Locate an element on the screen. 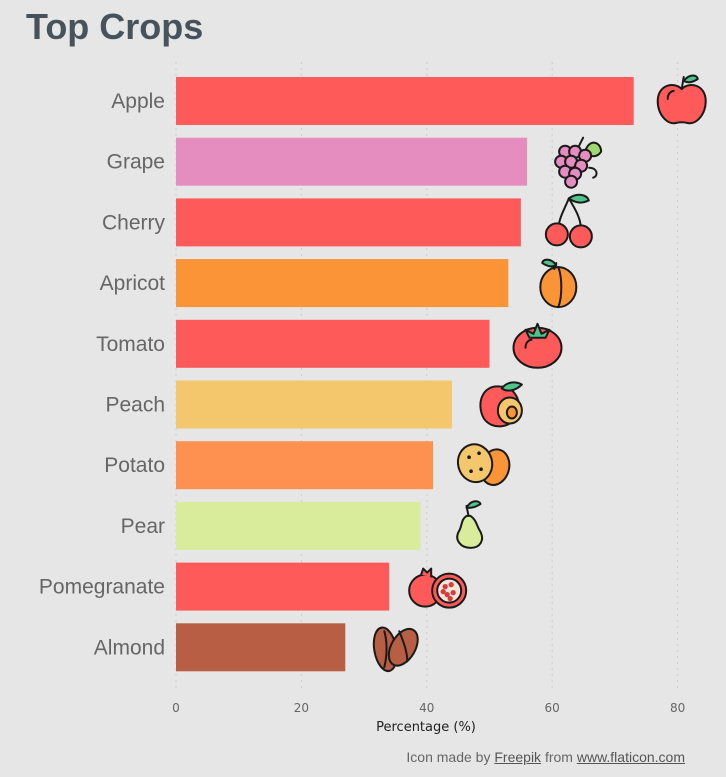  category-label: Peach is located at coordinates (135, 405).